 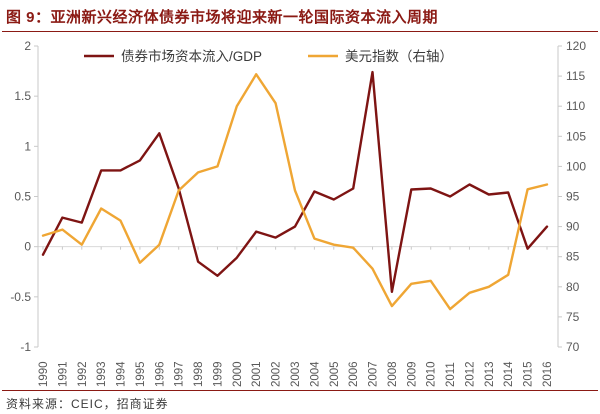 I want to click on right-axis-tick-label: 110, so click(x=575, y=106).